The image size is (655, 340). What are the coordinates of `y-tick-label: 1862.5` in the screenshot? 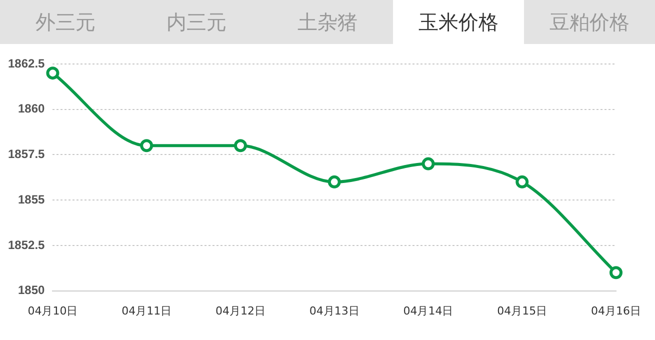 It's located at (27, 63).